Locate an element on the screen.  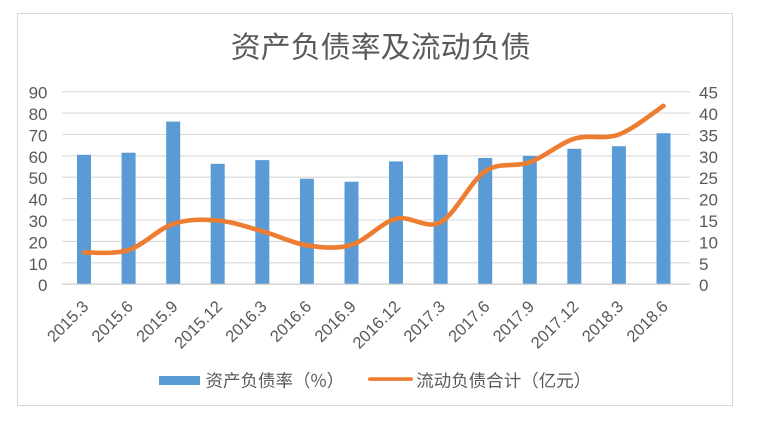
svg-text: 90 is located at coordinates (38, 93).